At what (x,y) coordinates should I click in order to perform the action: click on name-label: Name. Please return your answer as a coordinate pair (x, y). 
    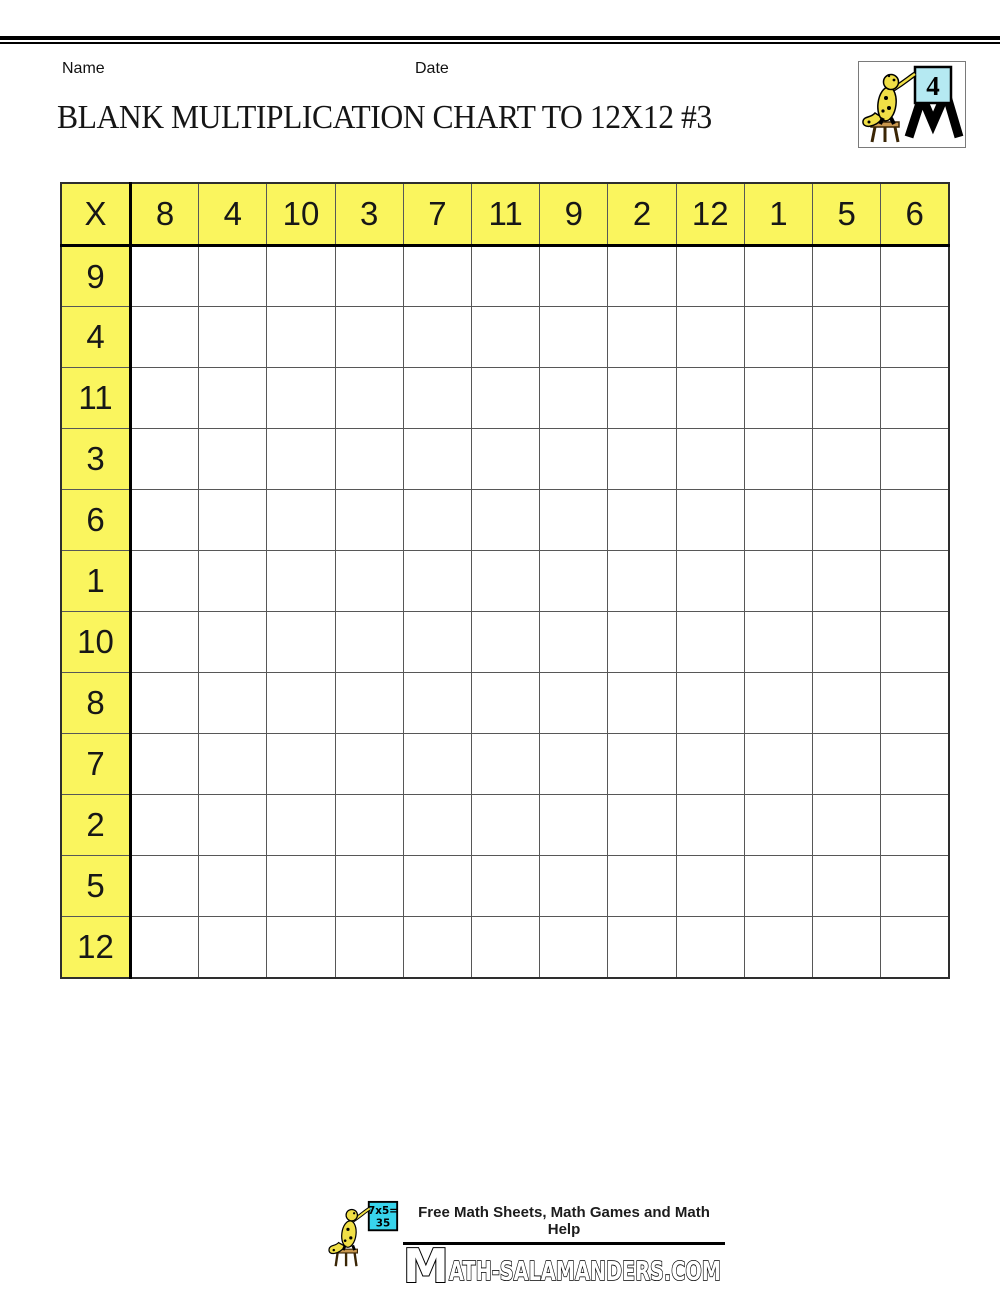
    Looking at the image, I should click on (83, 68).